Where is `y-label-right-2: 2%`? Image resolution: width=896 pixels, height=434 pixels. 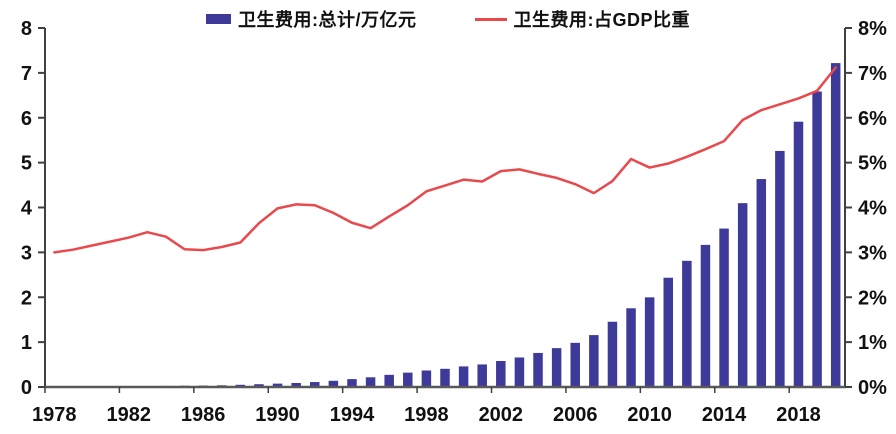 y-label-right-2: 2% is located at coordinates (872, 298).